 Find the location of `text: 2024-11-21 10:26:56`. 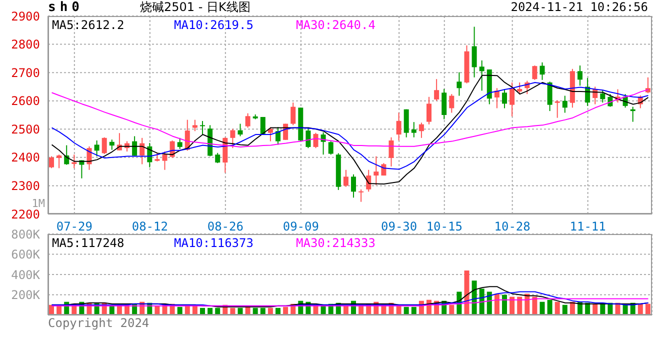

text: 2024-11-21 10:26:56 is located at coordinates (579, 7).